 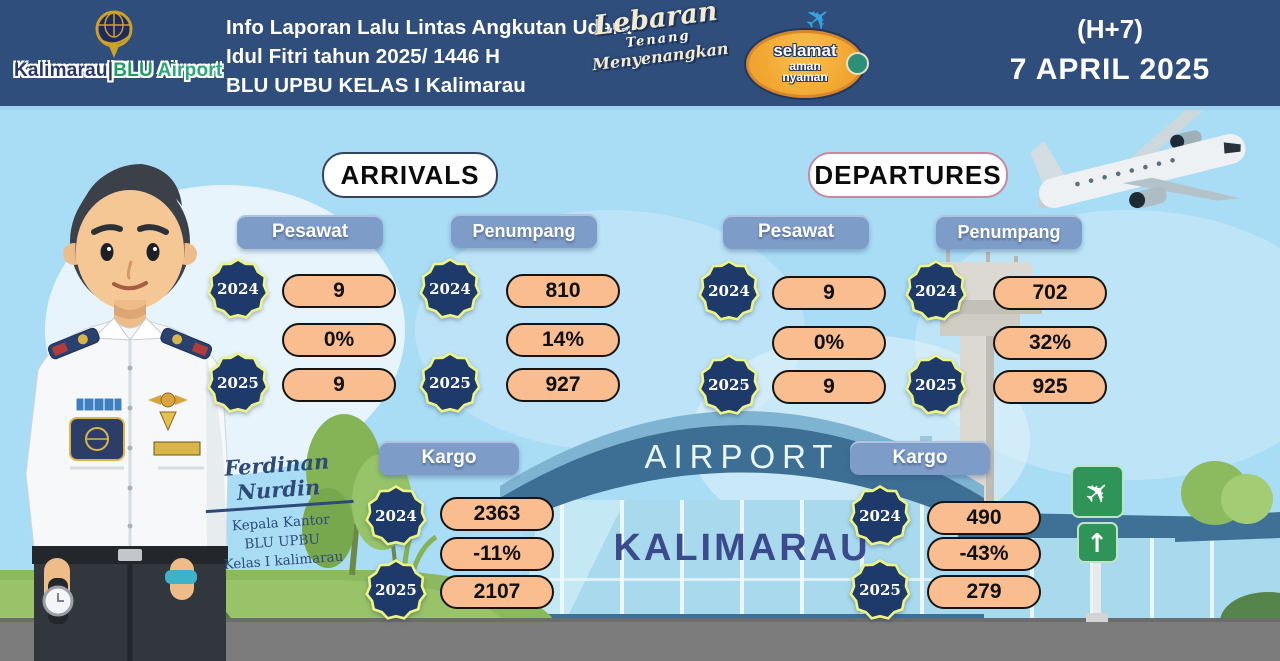 I want to click on departures-pesawat-2024-value: 9, so click(x=829, y=293).